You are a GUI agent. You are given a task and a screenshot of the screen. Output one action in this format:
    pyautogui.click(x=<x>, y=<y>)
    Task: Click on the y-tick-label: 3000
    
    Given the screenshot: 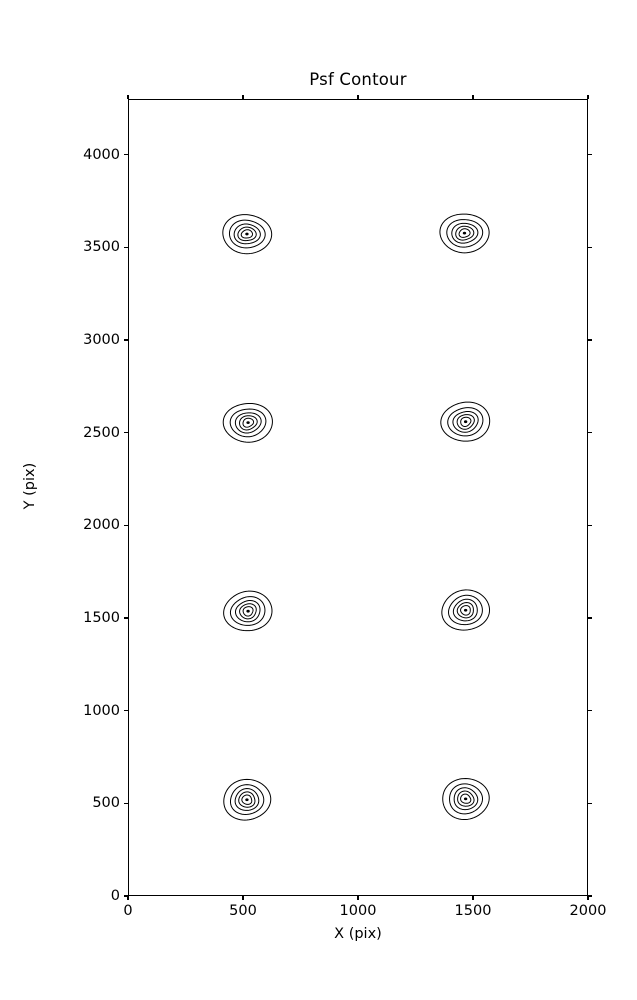 What is the action you would take?
    pyautogui.click(x=101, y=339)
    